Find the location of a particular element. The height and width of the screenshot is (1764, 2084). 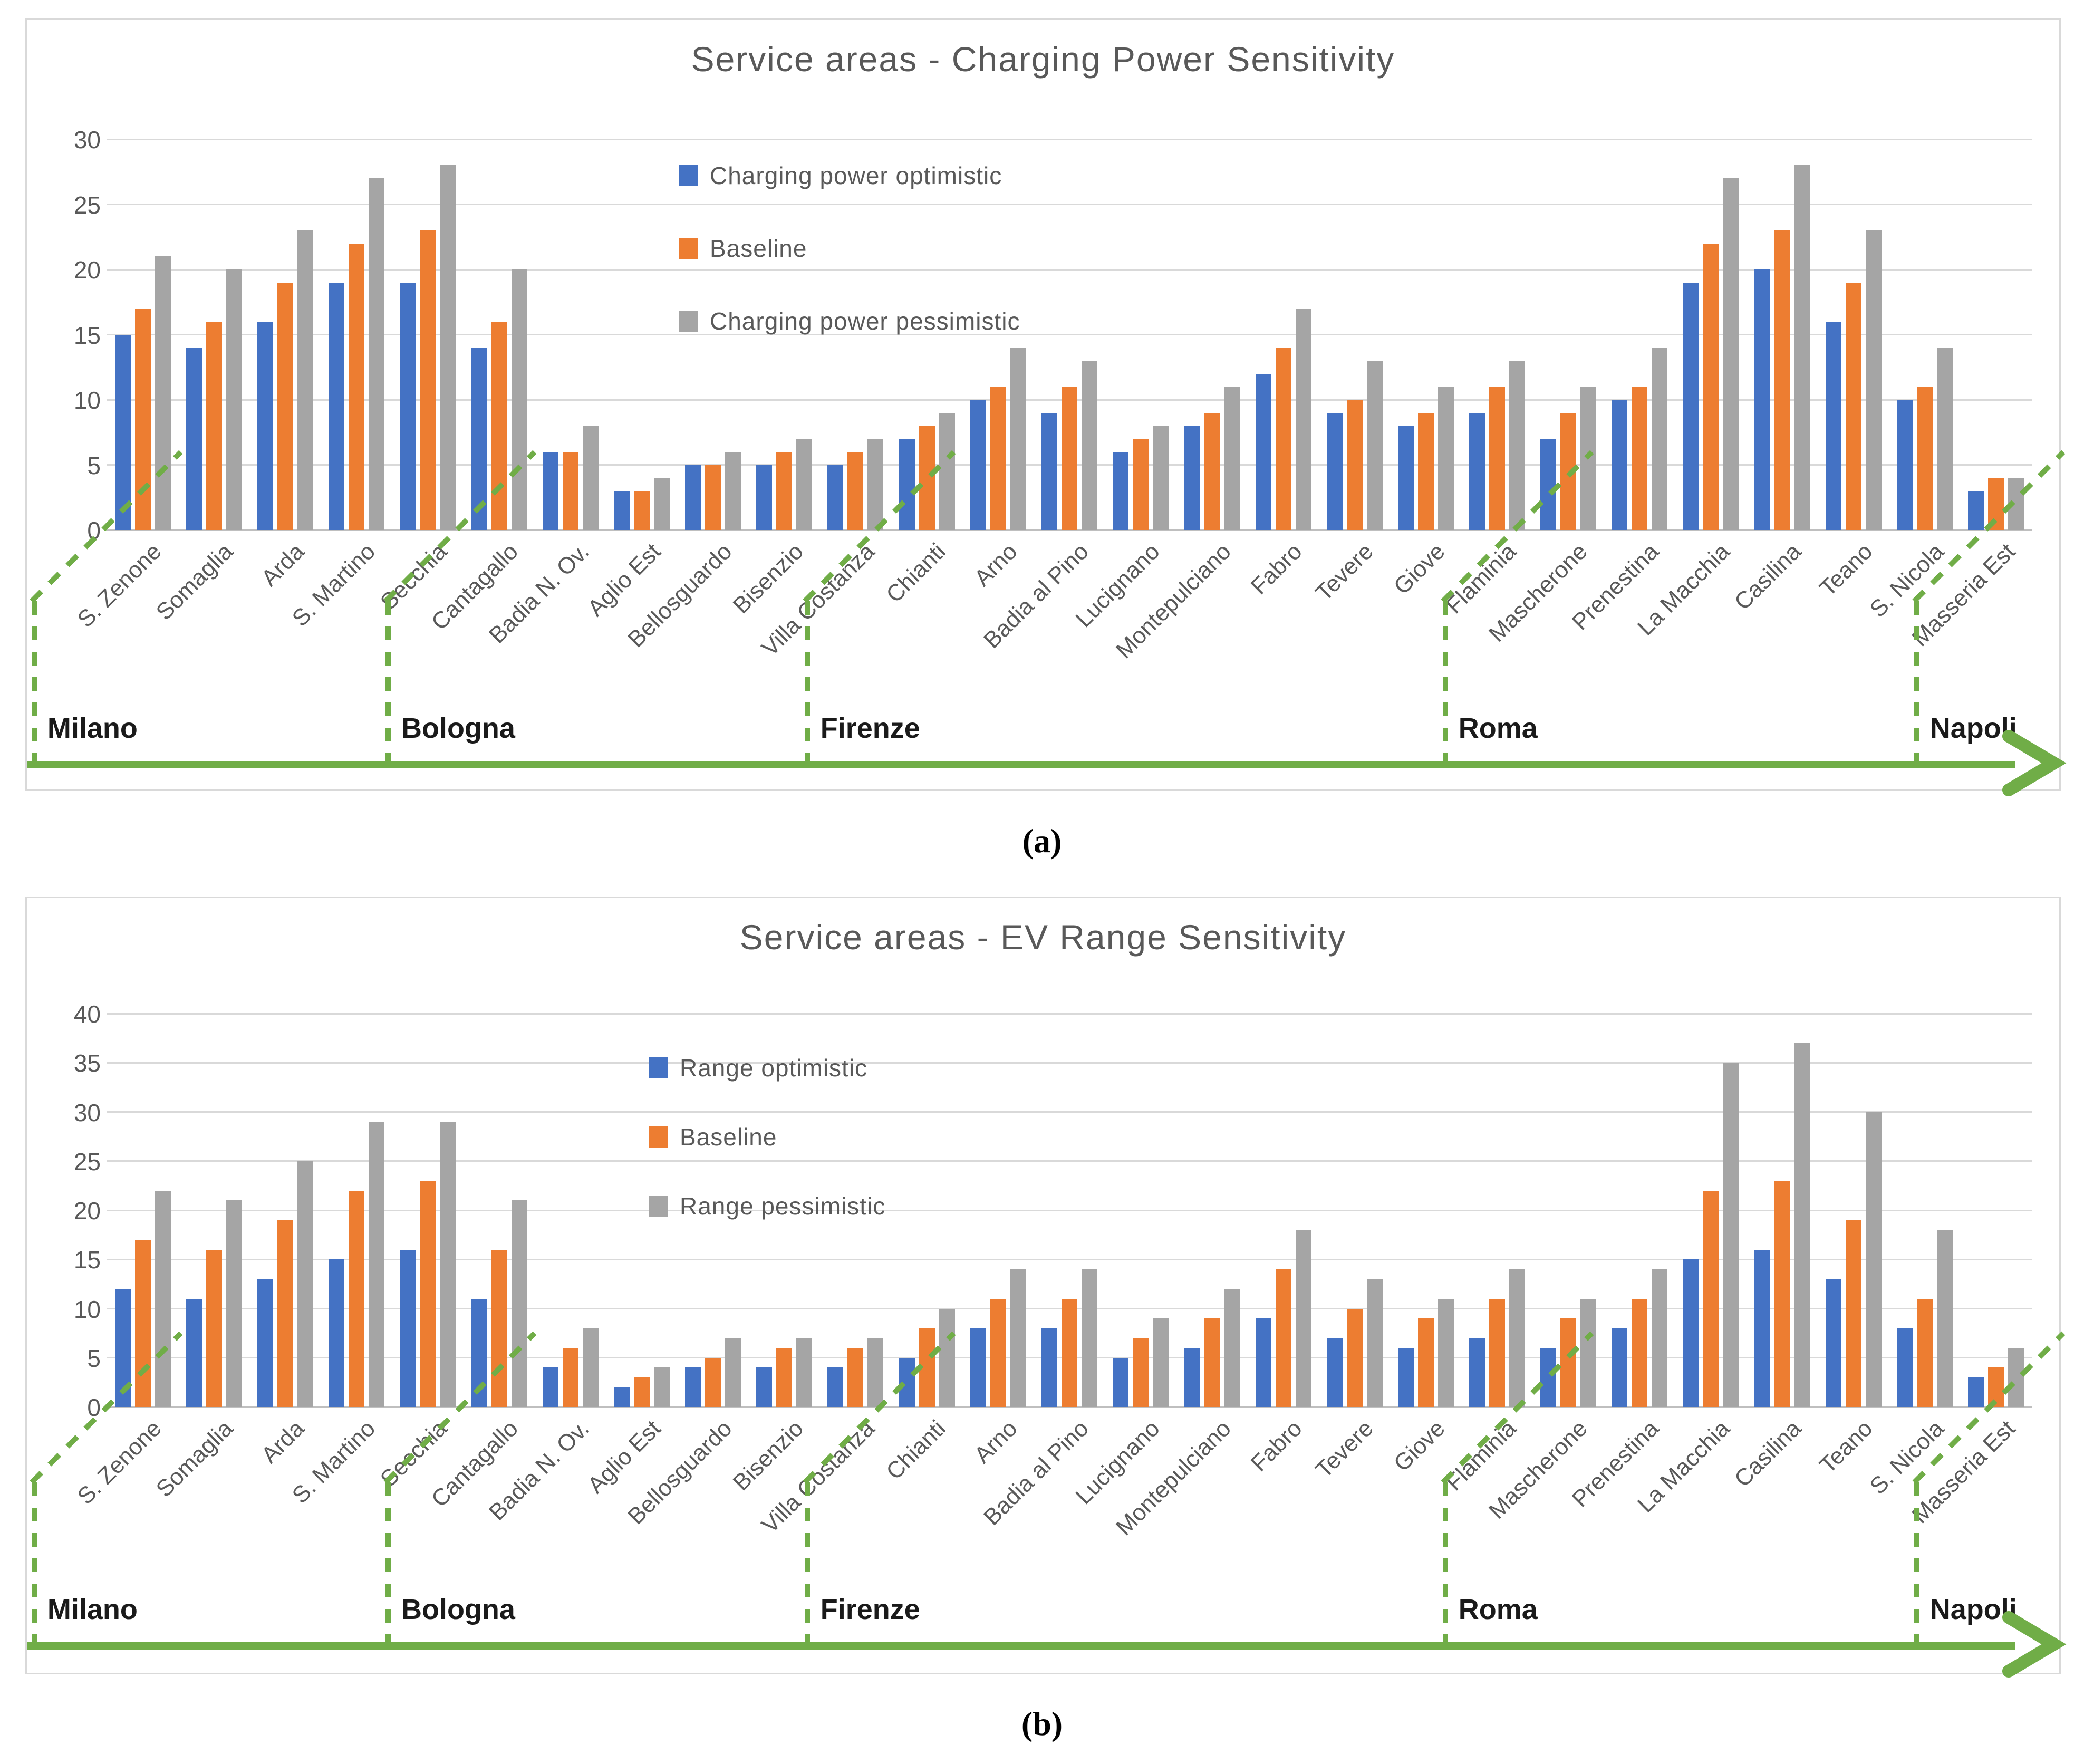

x-tick-label: Fabro is located at coordinates (1277, 1446).